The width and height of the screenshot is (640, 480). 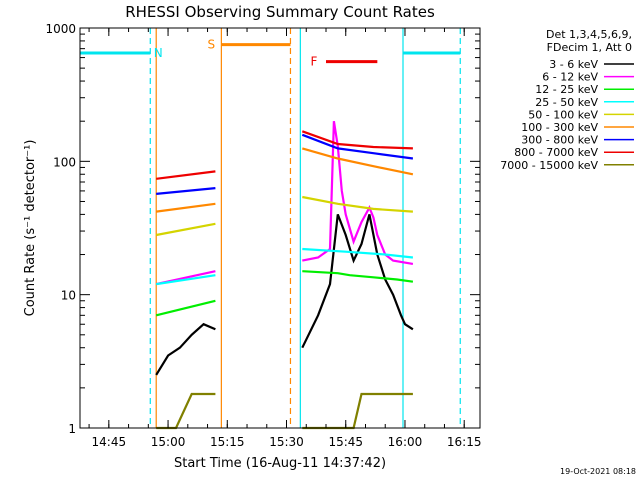 What do you see at coordinates (589, 47) in the screenshot?
I see `legend-header-line-2: FDecim 1, Att 0` at bounding box center [589, 47].